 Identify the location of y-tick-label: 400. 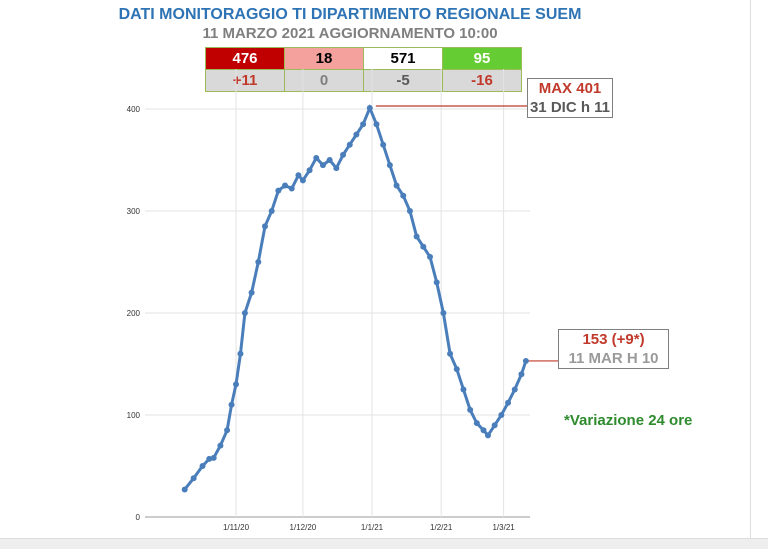
(134, 109).